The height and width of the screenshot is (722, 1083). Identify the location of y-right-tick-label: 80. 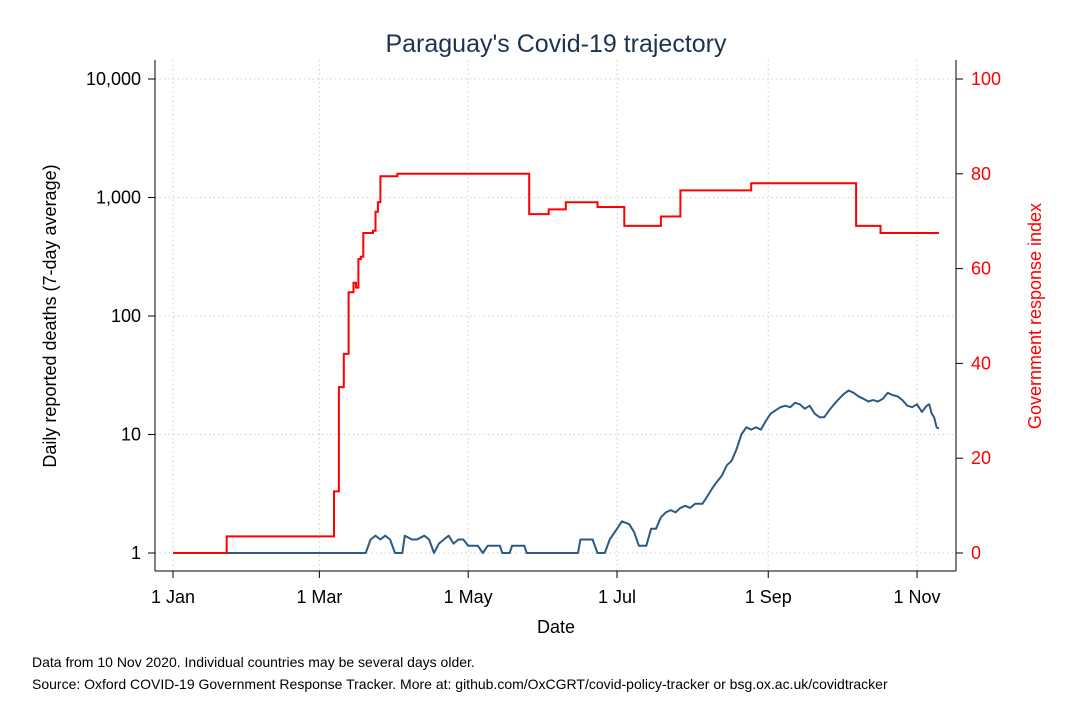
(981, 174).